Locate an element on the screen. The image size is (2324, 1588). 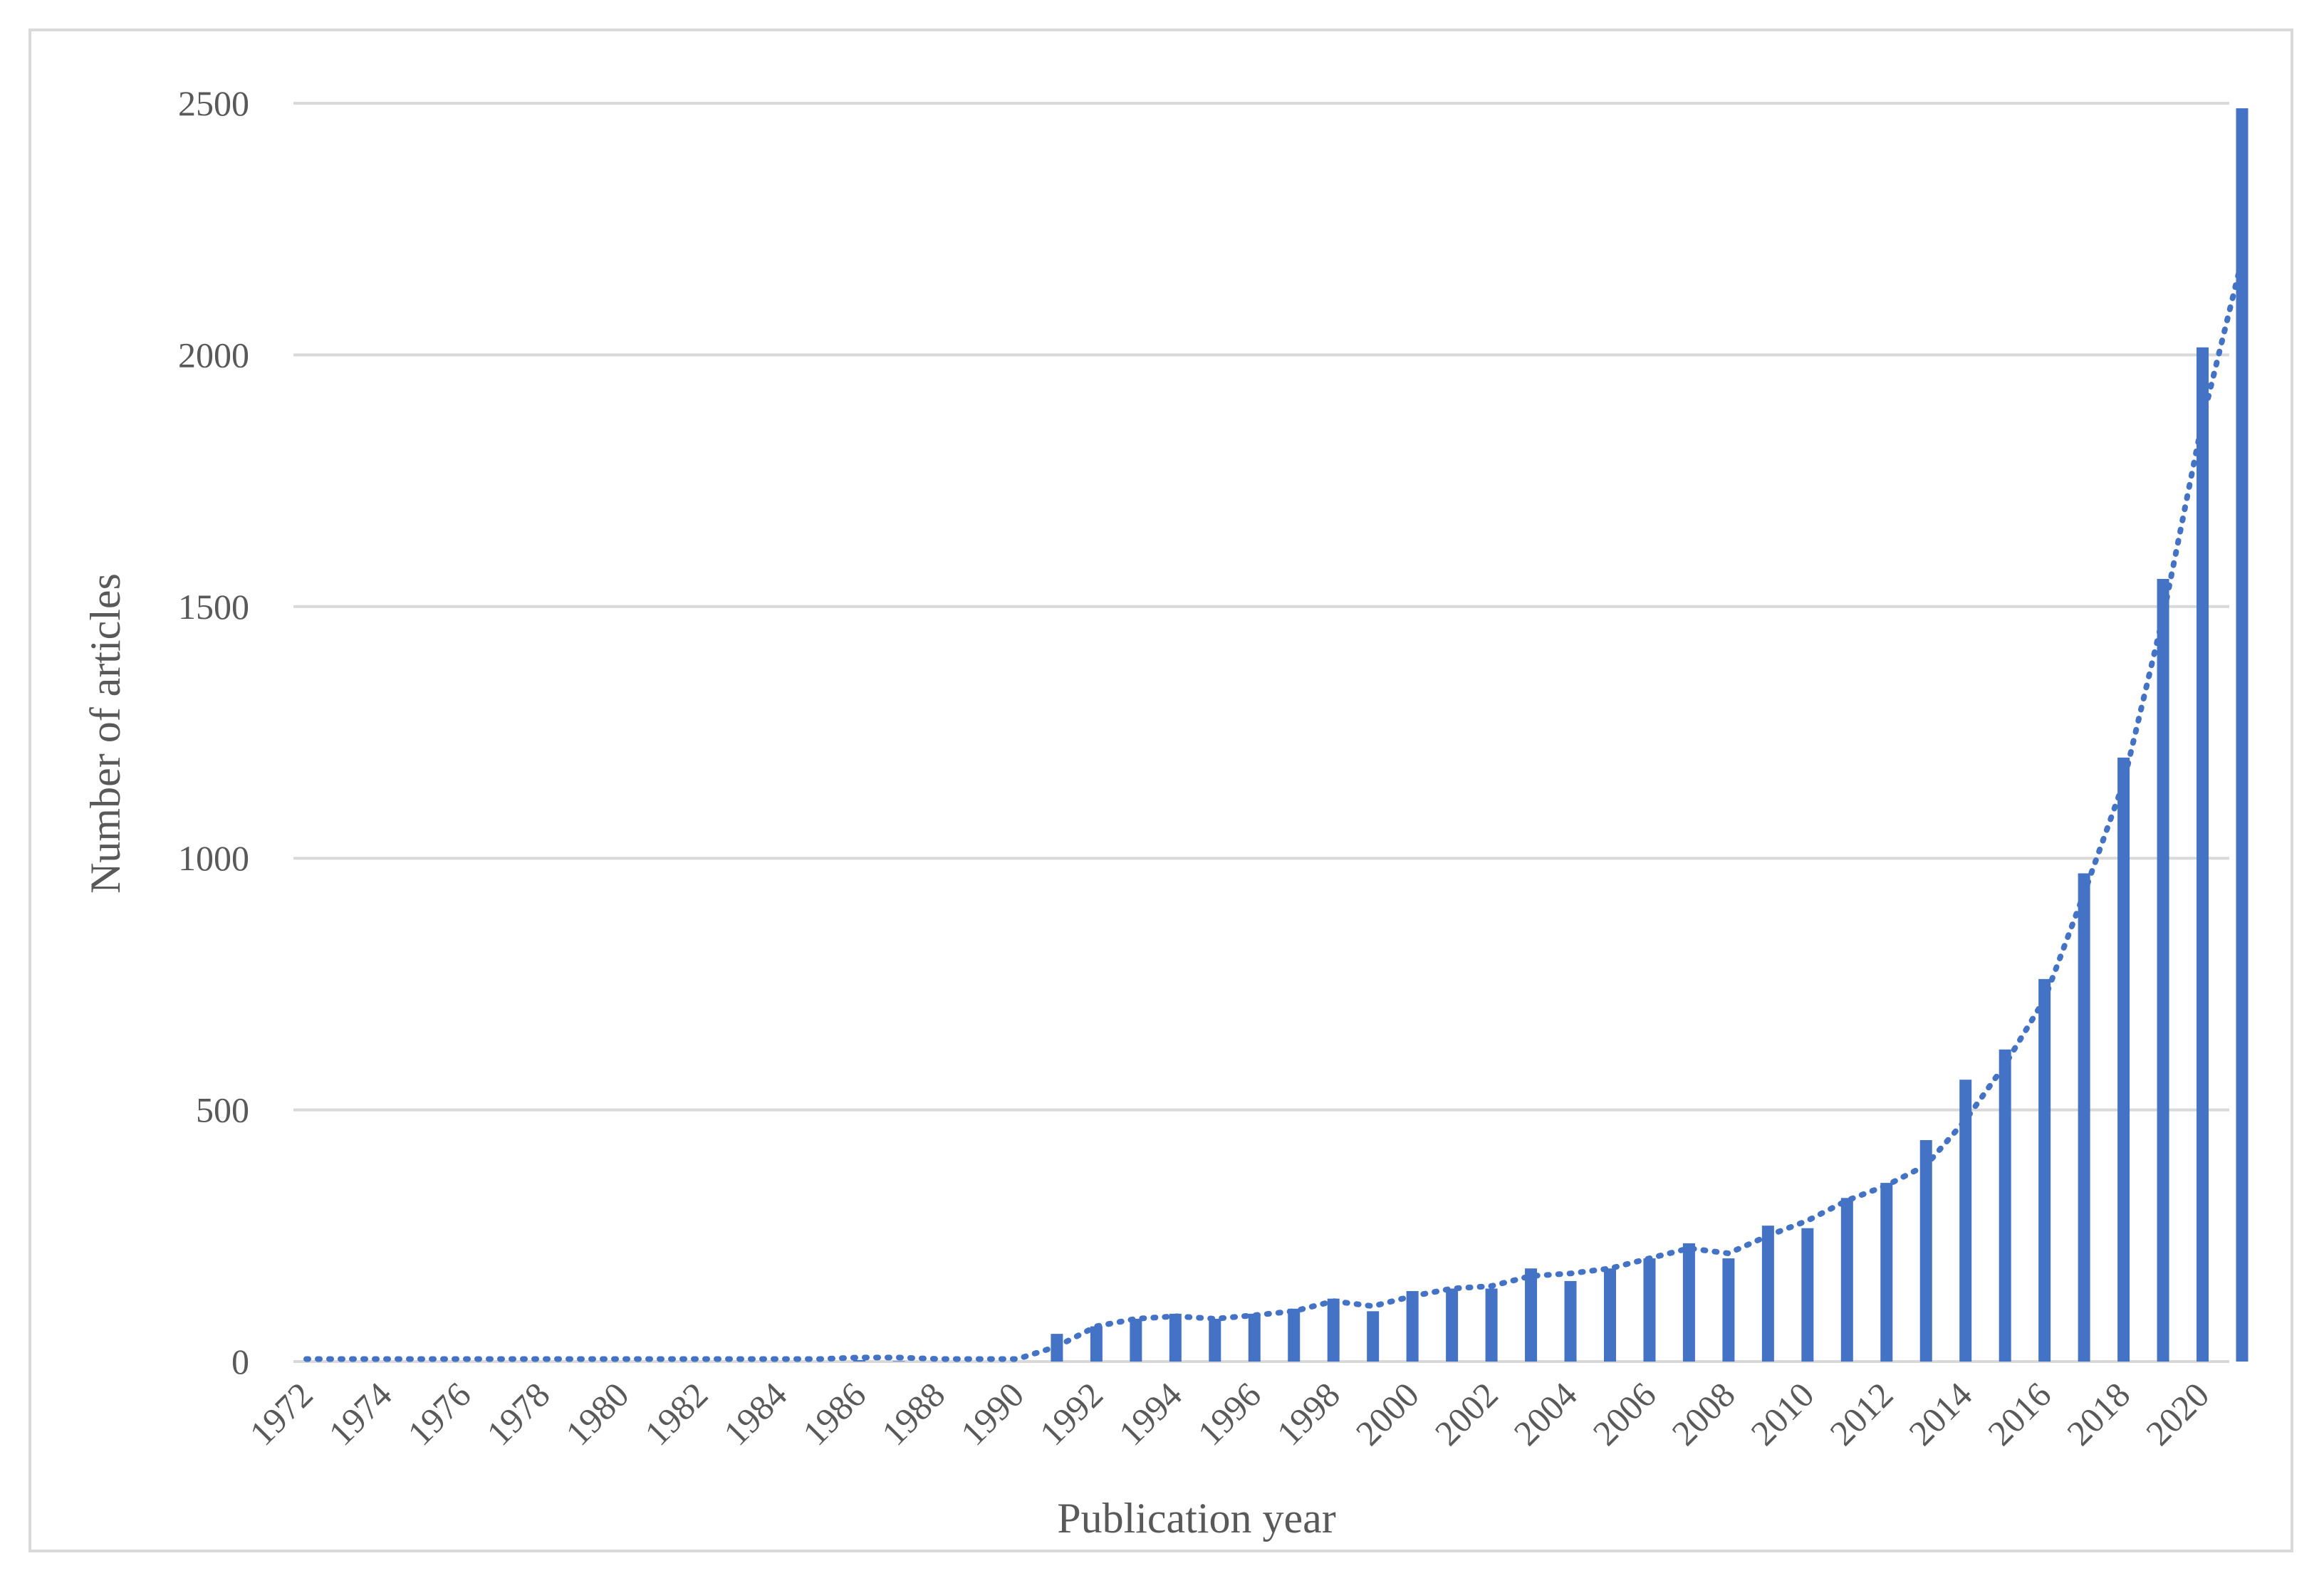
bar-2014 is located at coordinates (1965, 1221).